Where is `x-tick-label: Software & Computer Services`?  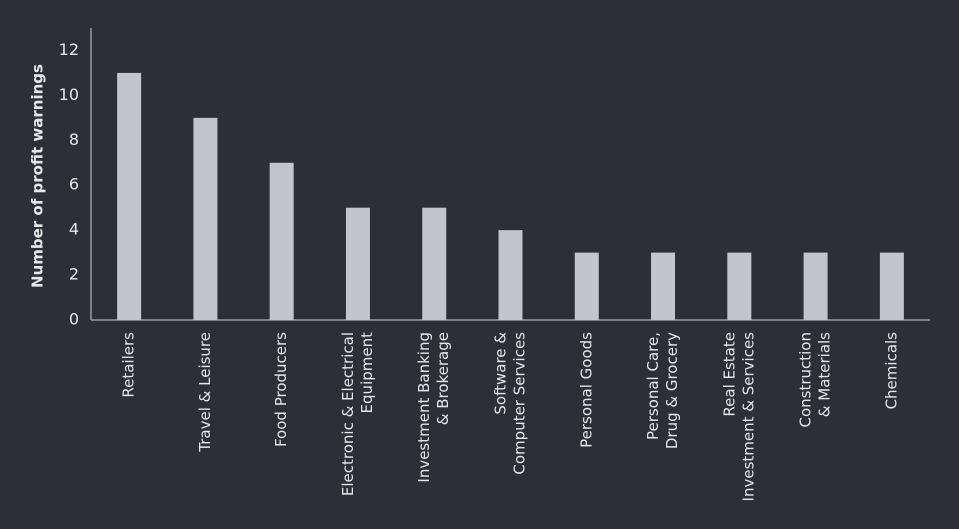
x-tick-label: Software & Computer Services is located at coordinates (510, 403).